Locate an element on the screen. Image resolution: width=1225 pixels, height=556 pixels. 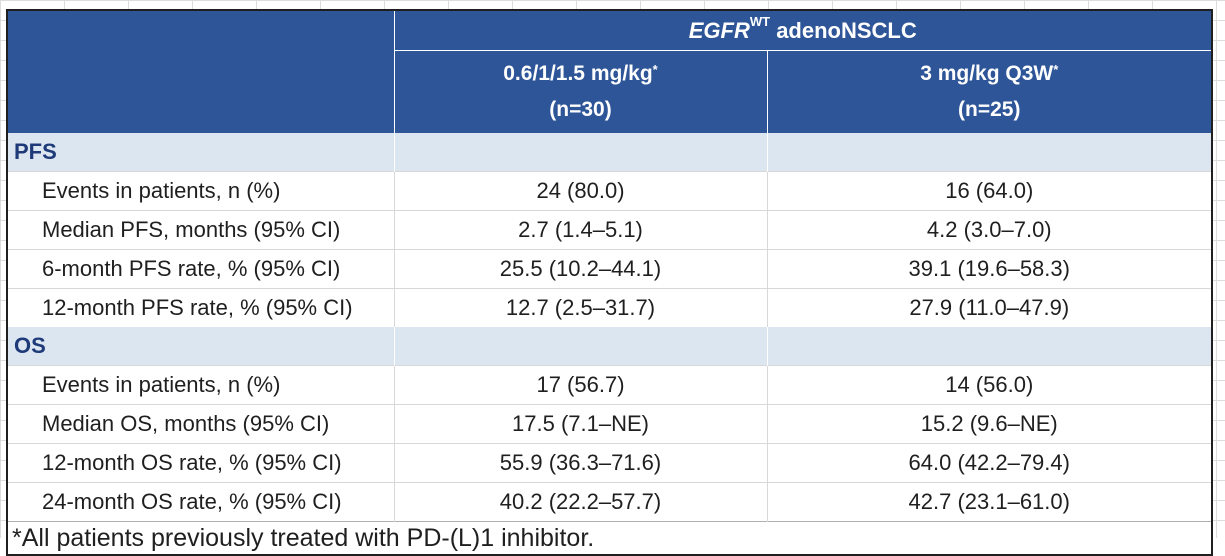
row-value-high-dose: 15.2 (9.6–NE) is located at coordinates (988, 424).